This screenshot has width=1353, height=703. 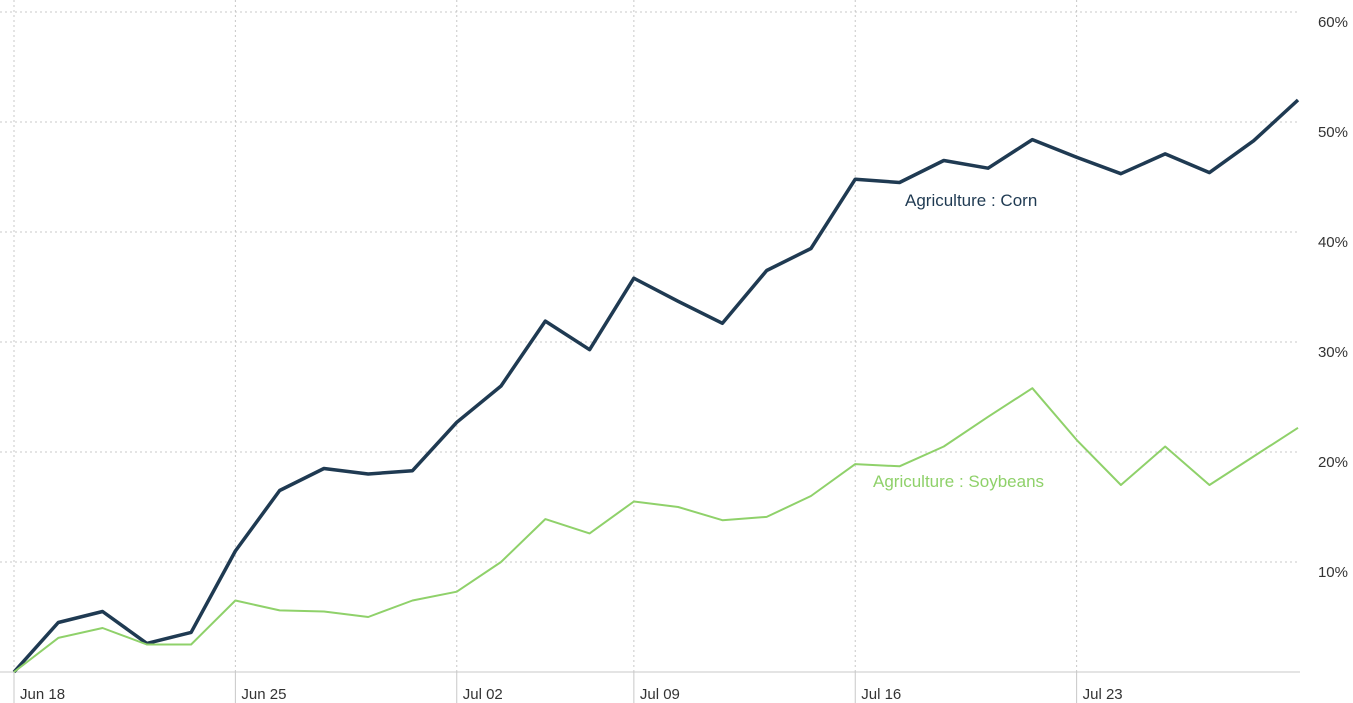 What do you see at coordinates (42, 694) in the screenshot?
I see `x-tick-label: Jun 18` at bounding box center [42, 694].